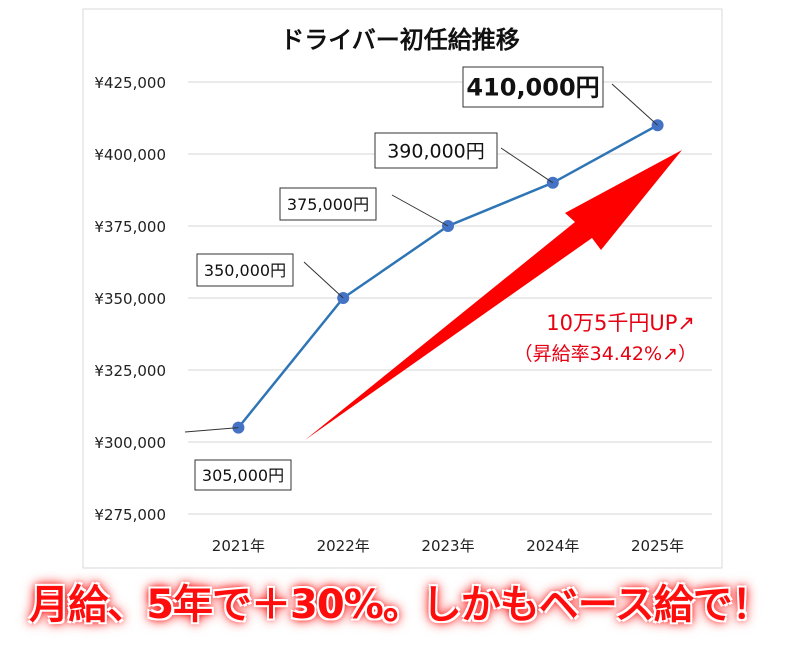  What do you see at coordinates (130, 299) in the screenshot?
I see `y-tick-label: ¥350,000` at bounding box center [130, 299].